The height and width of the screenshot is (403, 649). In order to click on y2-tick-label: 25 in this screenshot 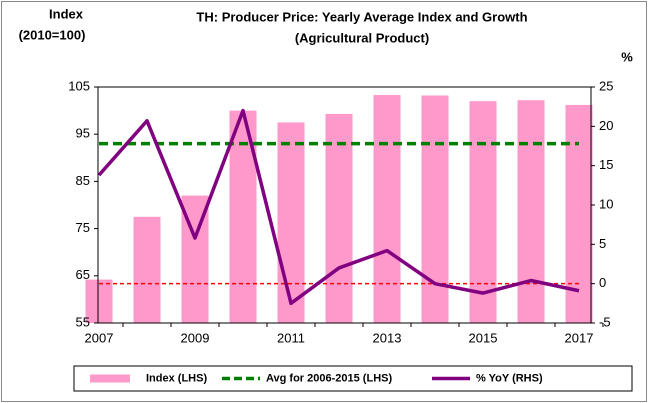, I will do `click(606, 85)`.